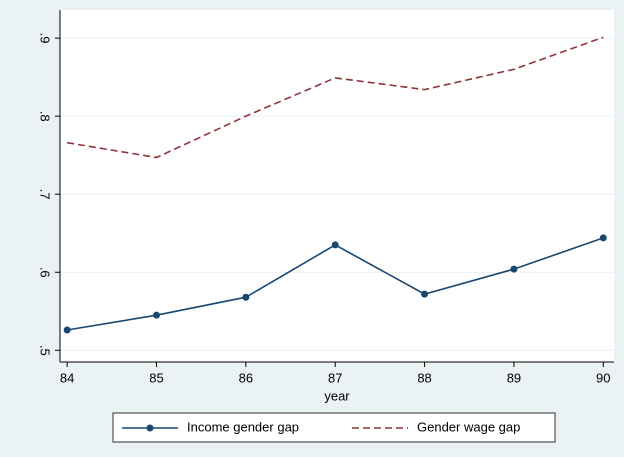 This screenshot has height=457, width=624. What do you see at coordinates (424, 377) in the screenshot?
I see `x-tick-label: 88` at bounding box center [424, 377].